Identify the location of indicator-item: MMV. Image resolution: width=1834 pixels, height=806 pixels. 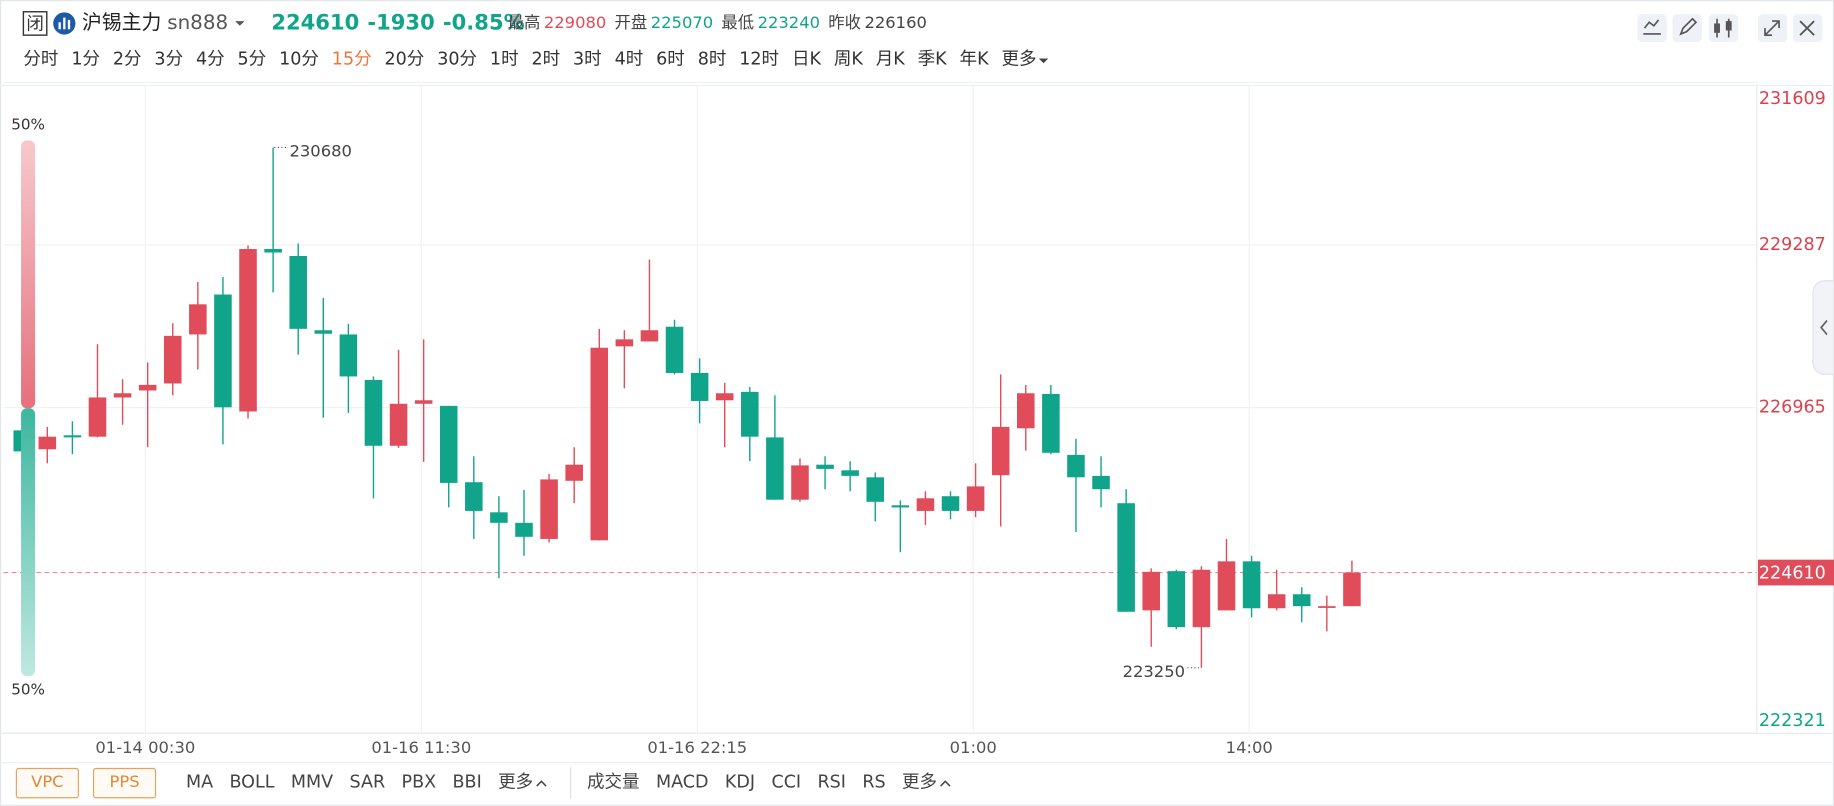
(312, 783).